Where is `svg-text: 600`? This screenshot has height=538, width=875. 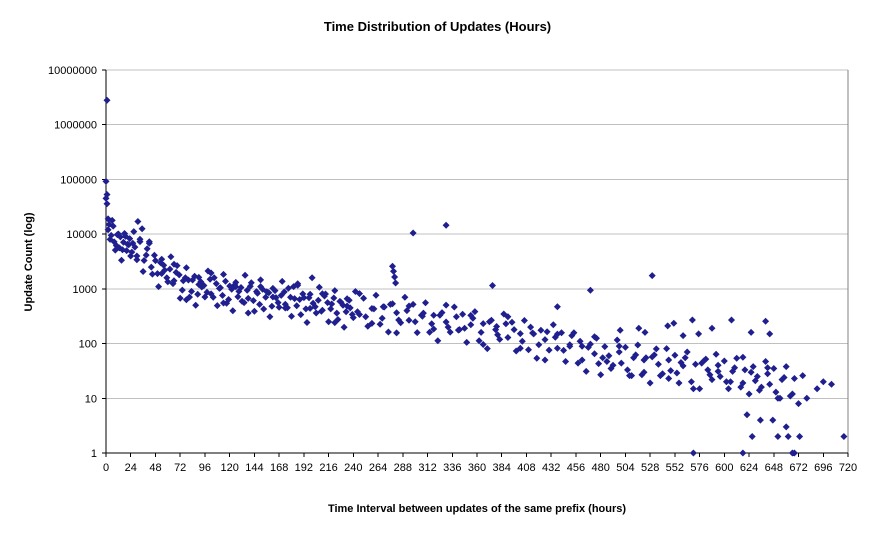
svg-text: 600 is located at coordinates (724, 468).